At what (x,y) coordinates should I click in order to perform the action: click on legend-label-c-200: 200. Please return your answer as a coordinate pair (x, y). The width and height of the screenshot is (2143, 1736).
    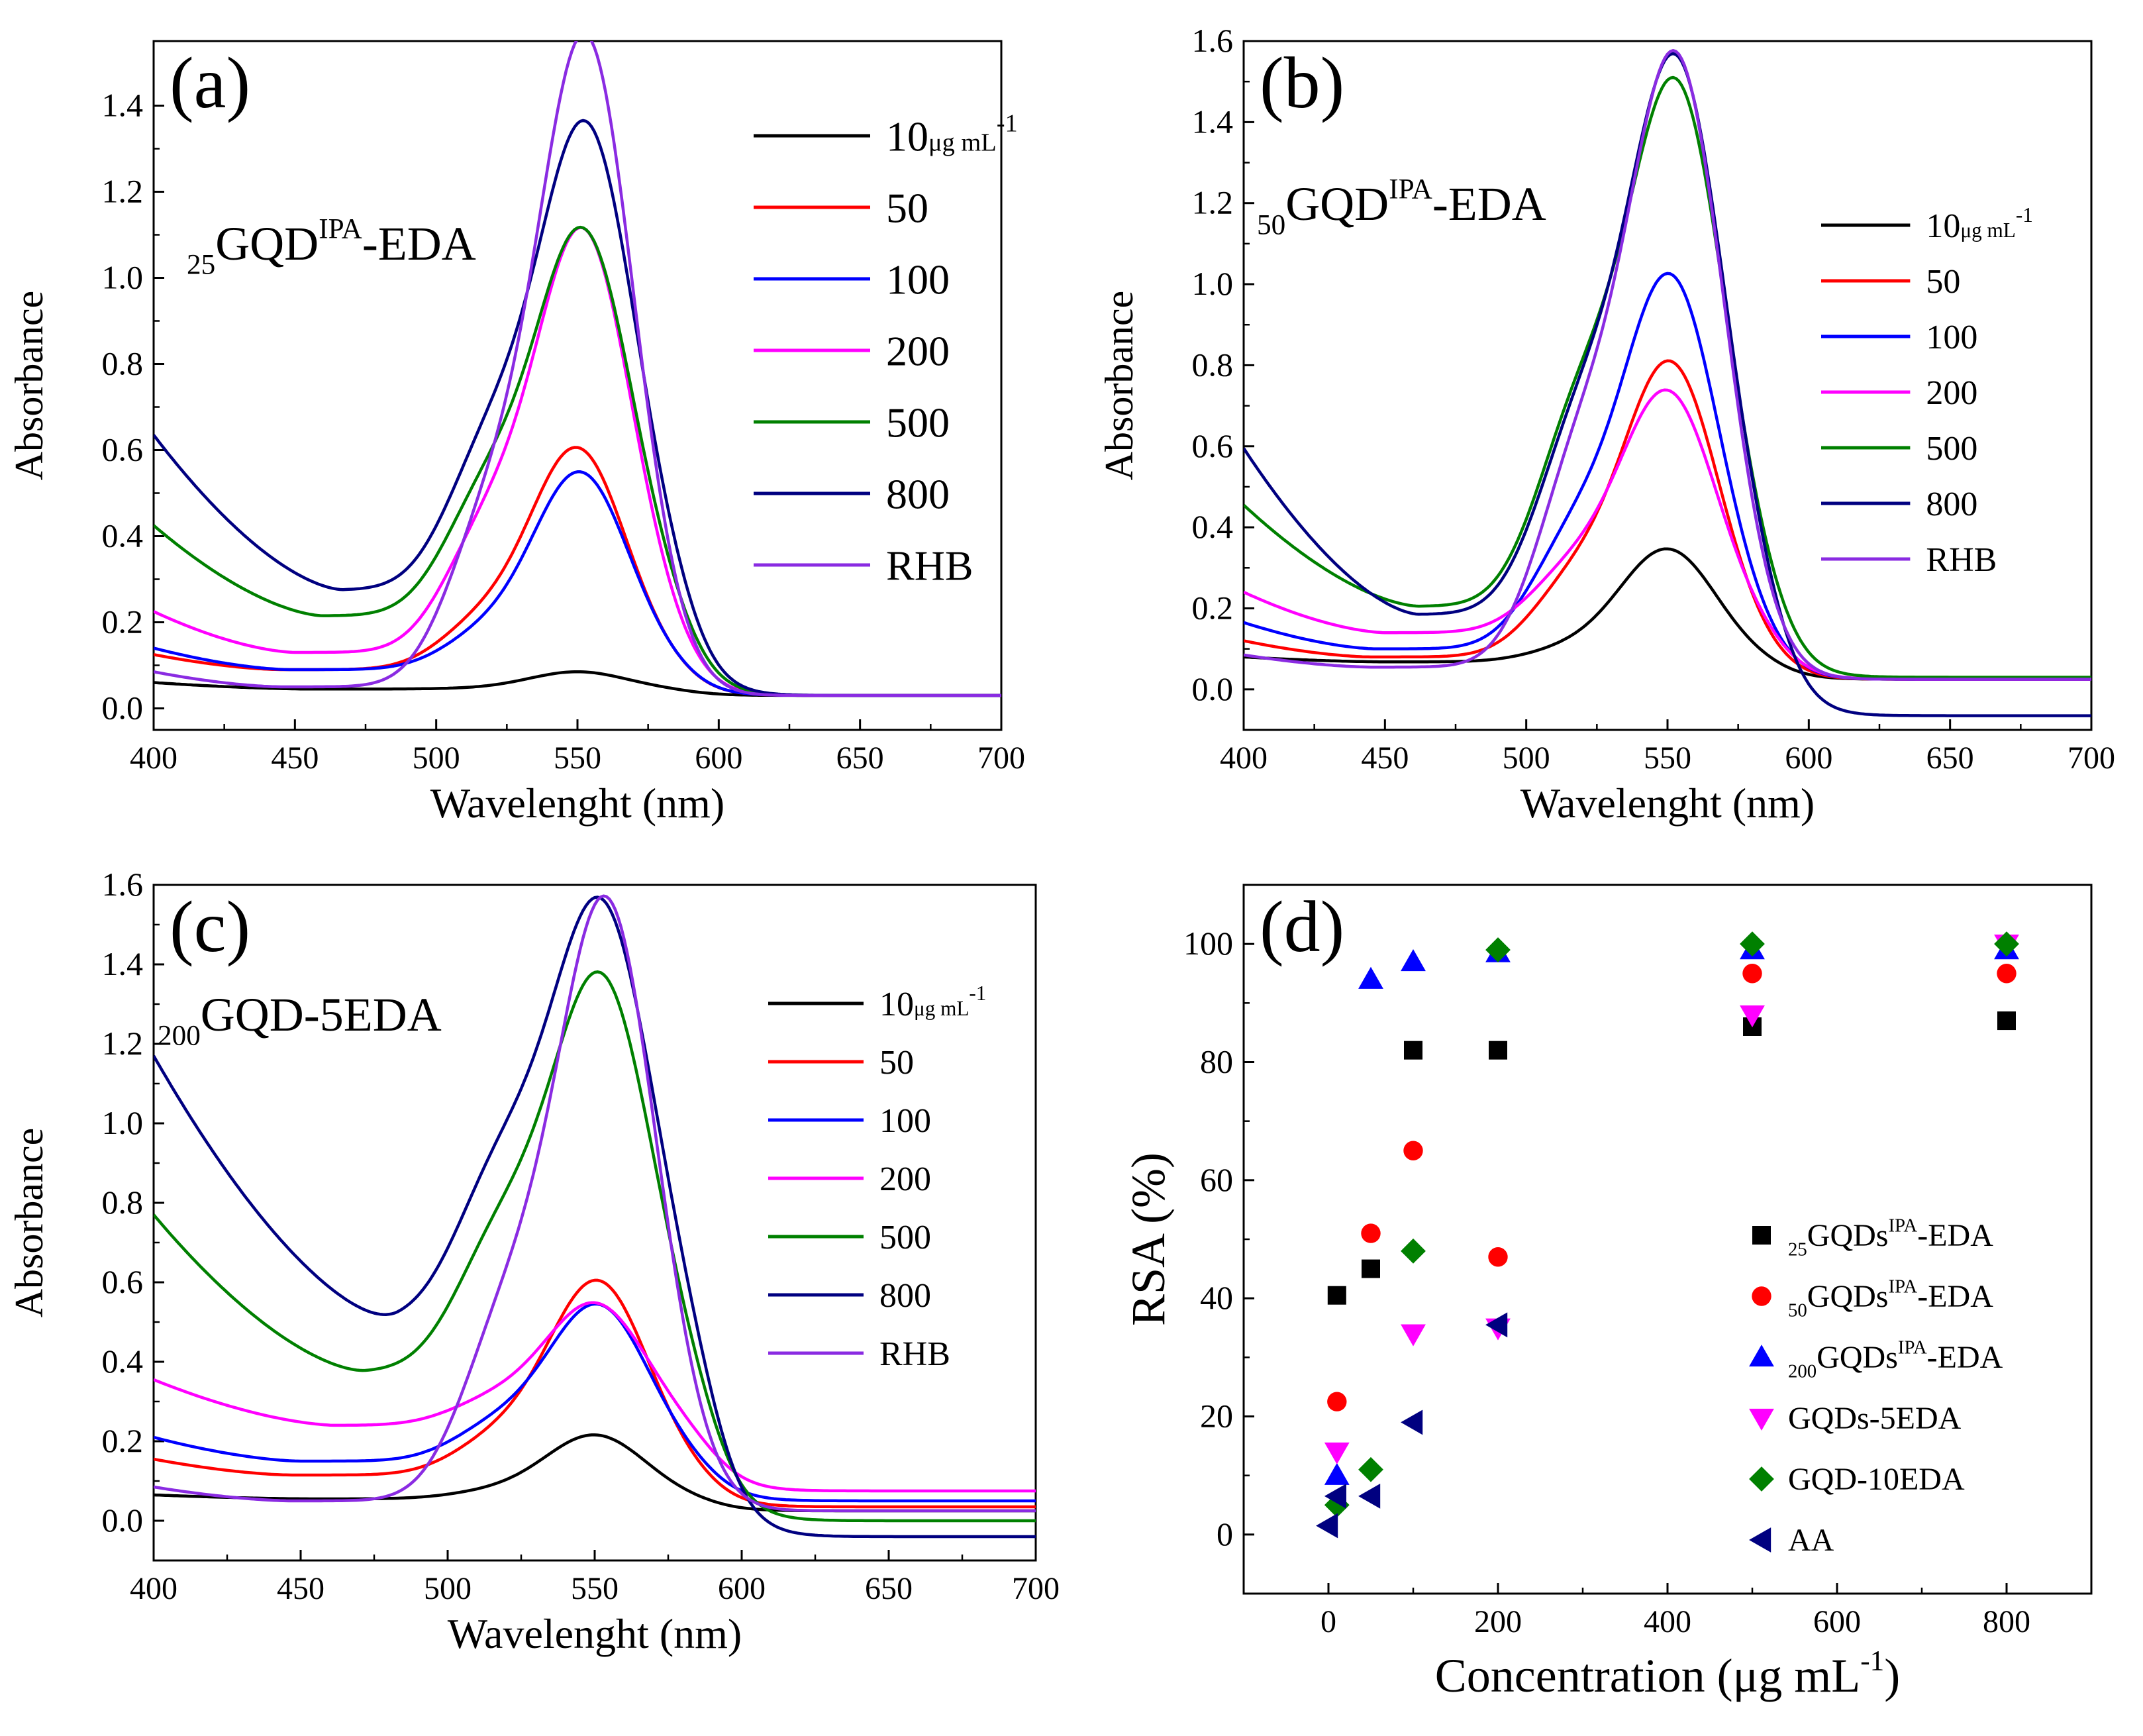
    Looking at the image, I should click on (905, 1179).